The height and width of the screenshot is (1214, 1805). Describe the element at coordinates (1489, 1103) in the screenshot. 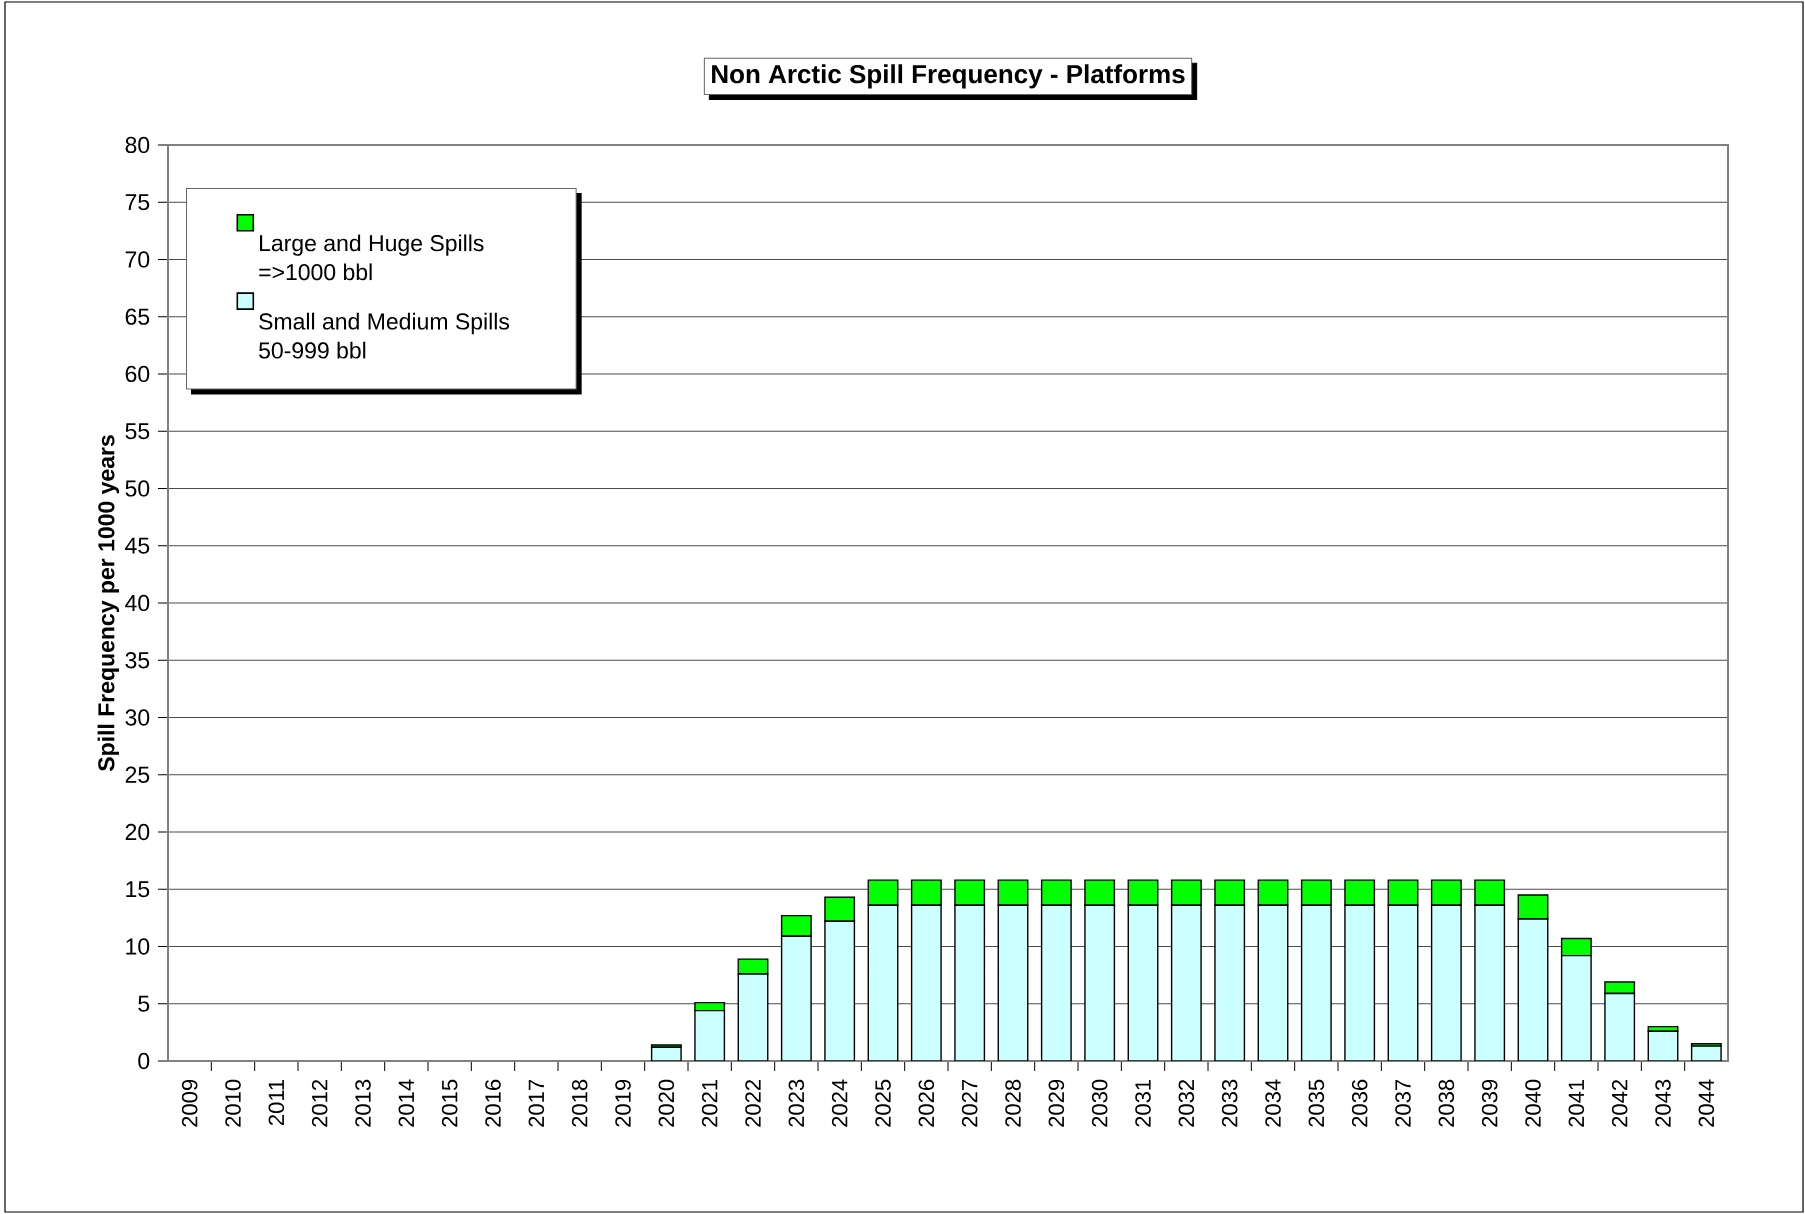

I see `x-tick-label: 2039` at that location.